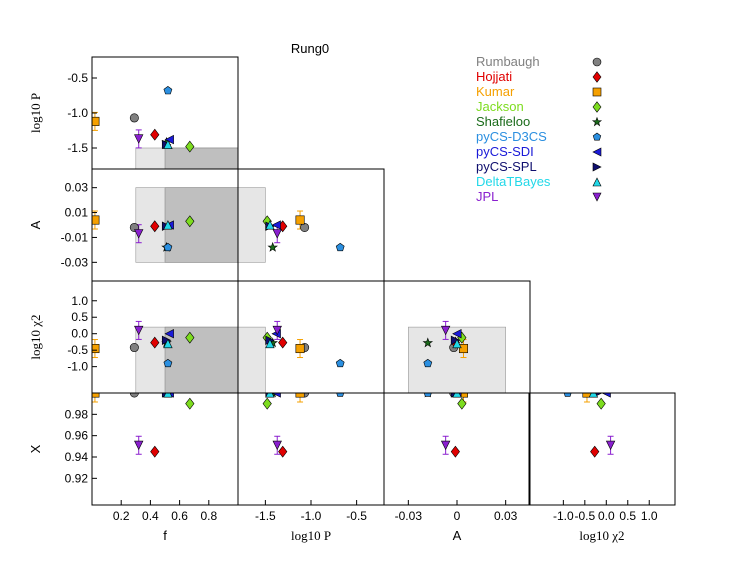 This screenshot has width=747, height=561. I want to click on legend-label: pyCS-D3CS, so click(511, 136).